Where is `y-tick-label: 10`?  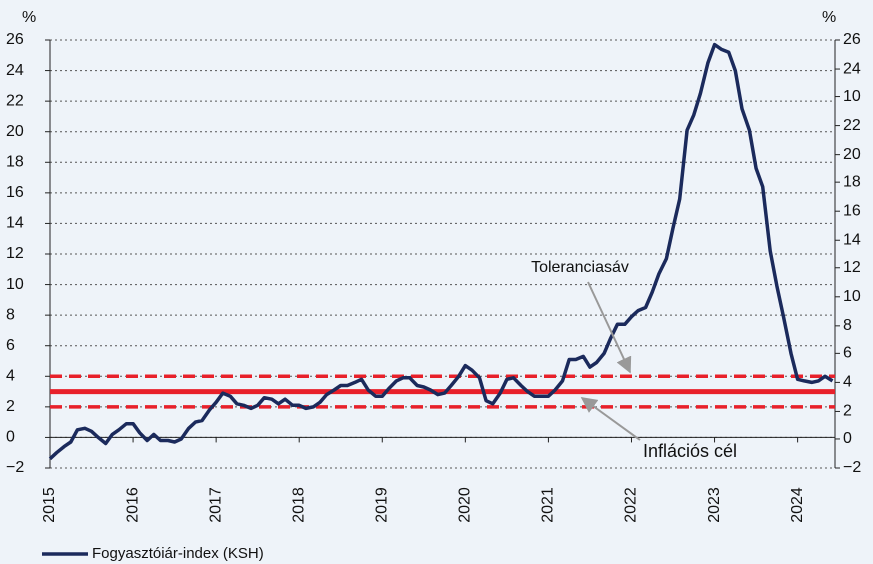 y-tick-label: 10 is located at coordinates (15, 284).